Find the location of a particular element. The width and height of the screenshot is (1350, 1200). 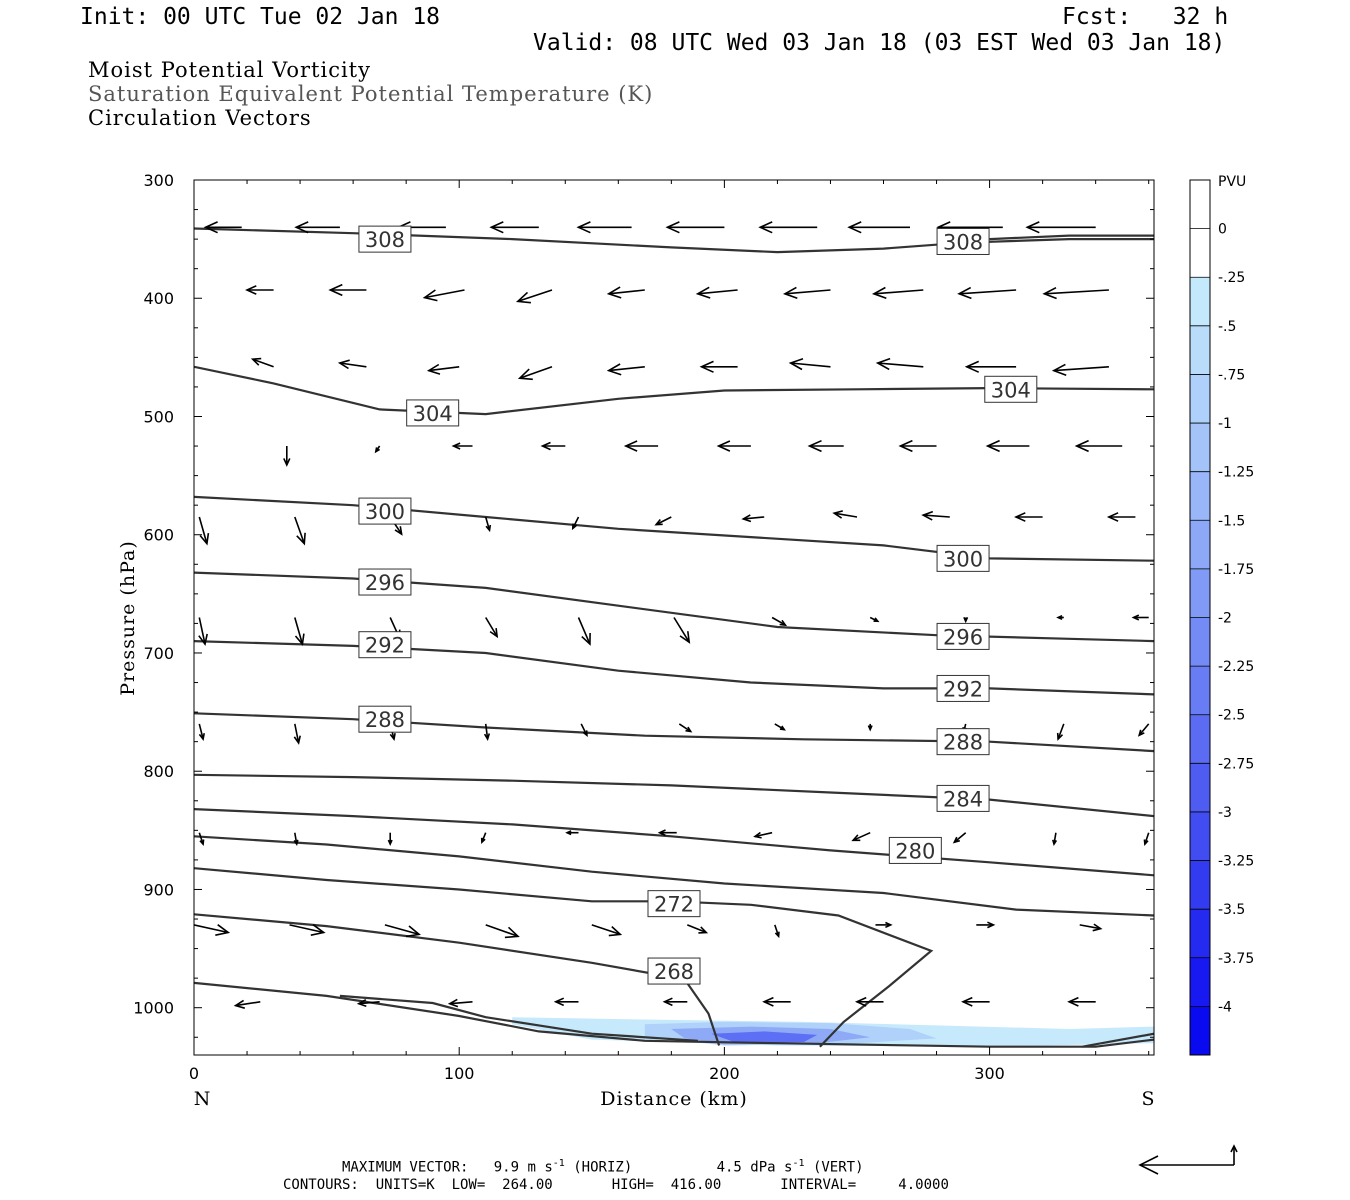

max-horiz-tag: (HORIZ) is located at coordinates (603, 1167).